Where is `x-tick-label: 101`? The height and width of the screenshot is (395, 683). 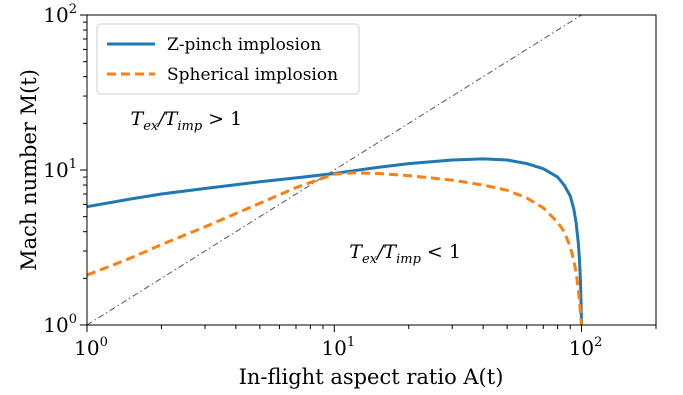
x-tick-label: 101 is located at coordinates (338, 347).